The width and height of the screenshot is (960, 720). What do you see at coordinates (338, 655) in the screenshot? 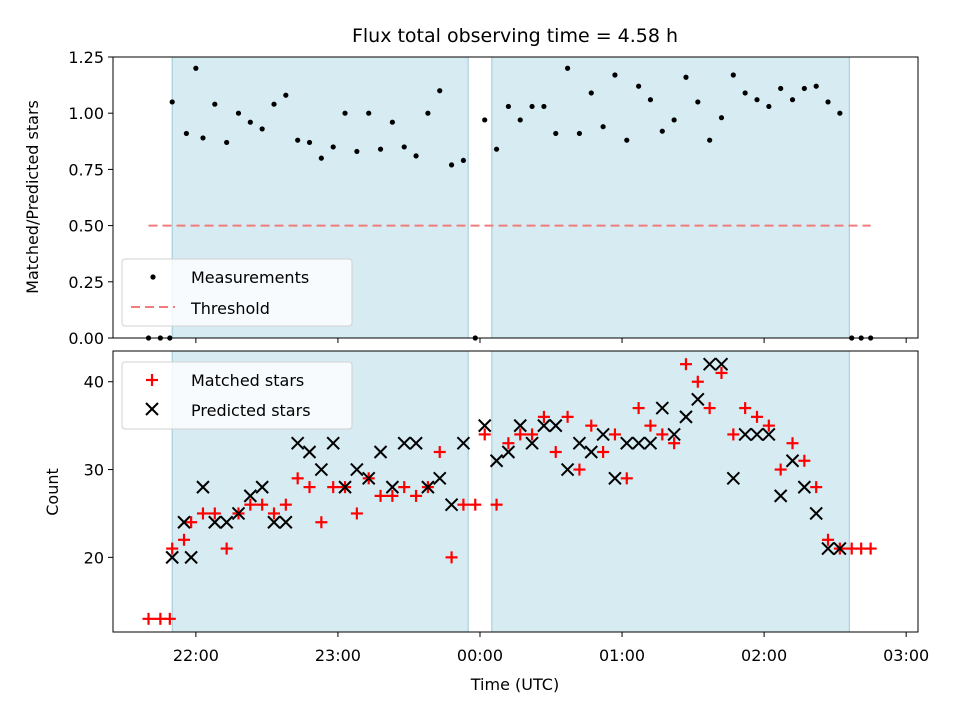
I see `x-tick-label: 23:00` at bounding box center [338, 655].